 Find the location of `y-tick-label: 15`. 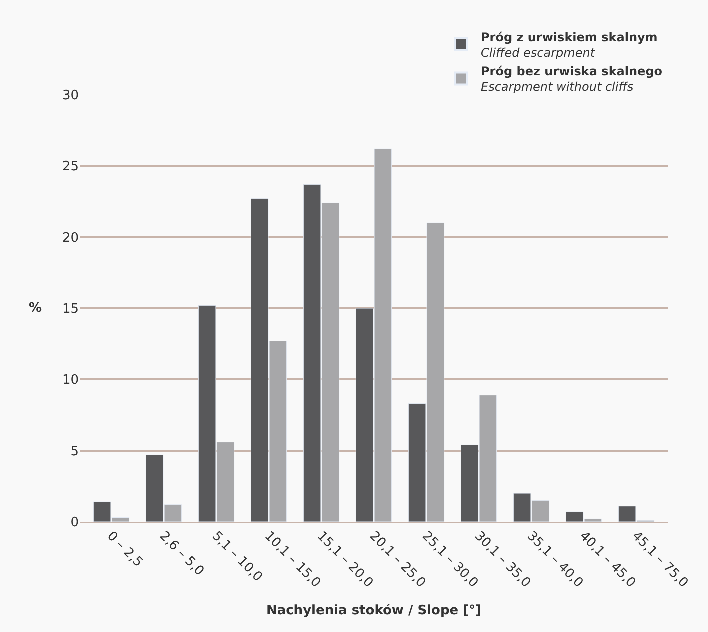

y-tick-label: 15 is located at coordinates (70, 310).